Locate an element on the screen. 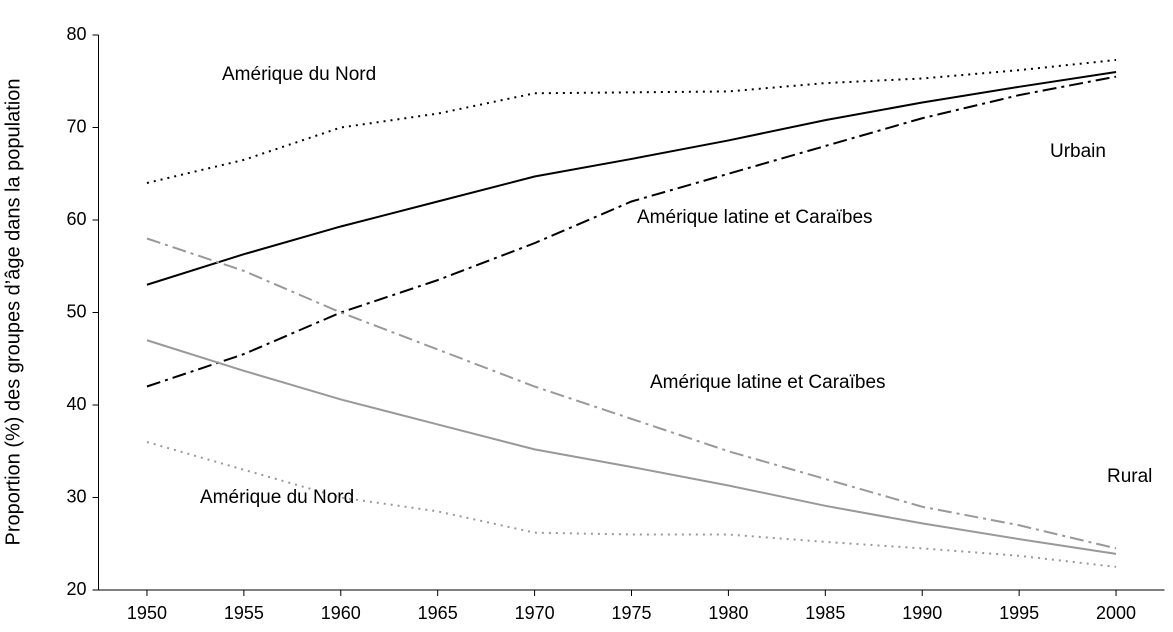 The width and height of the screenshot is (1173, 632). series-label: Urbain is located at coordinates (1078, 151).